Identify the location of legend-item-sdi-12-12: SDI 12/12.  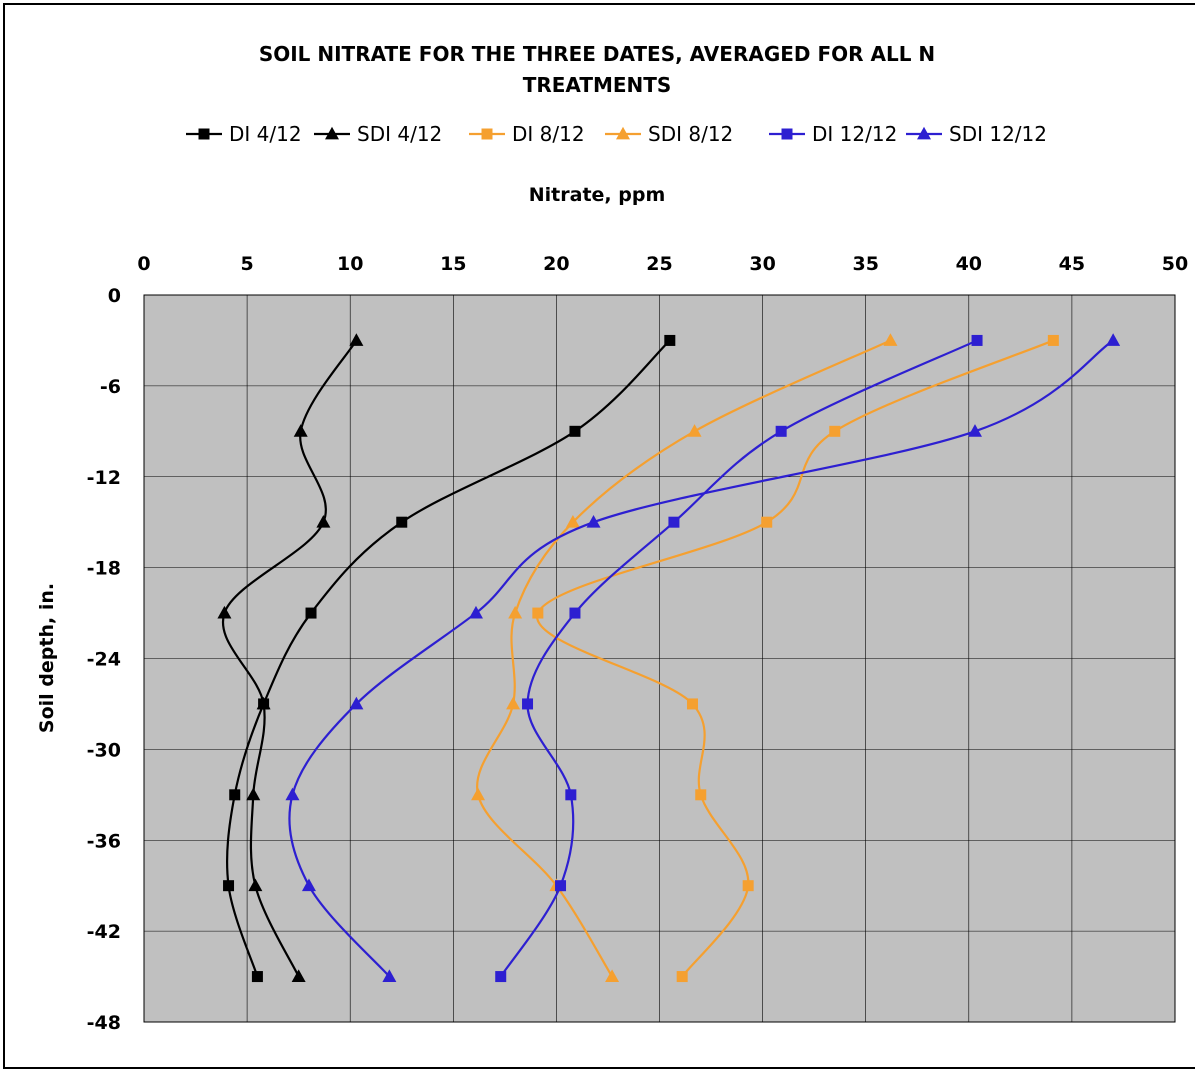
(976, 134).